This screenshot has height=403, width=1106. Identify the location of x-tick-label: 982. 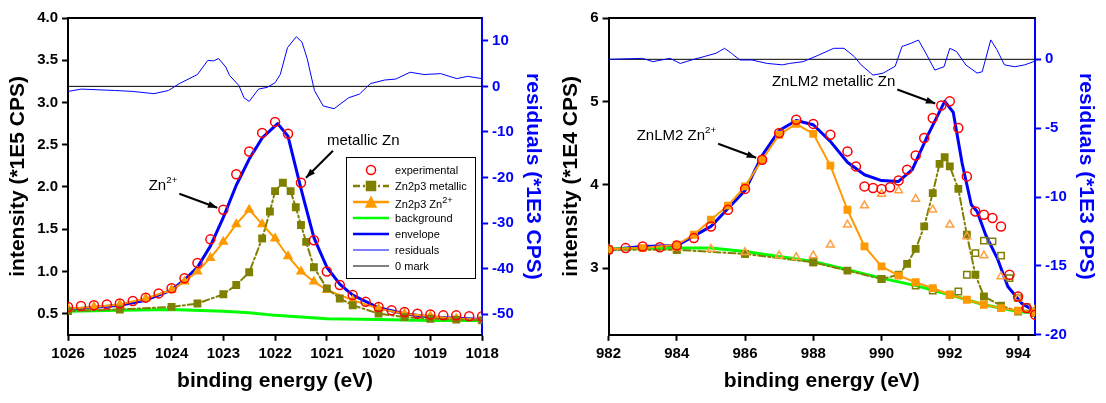
(609, 352).